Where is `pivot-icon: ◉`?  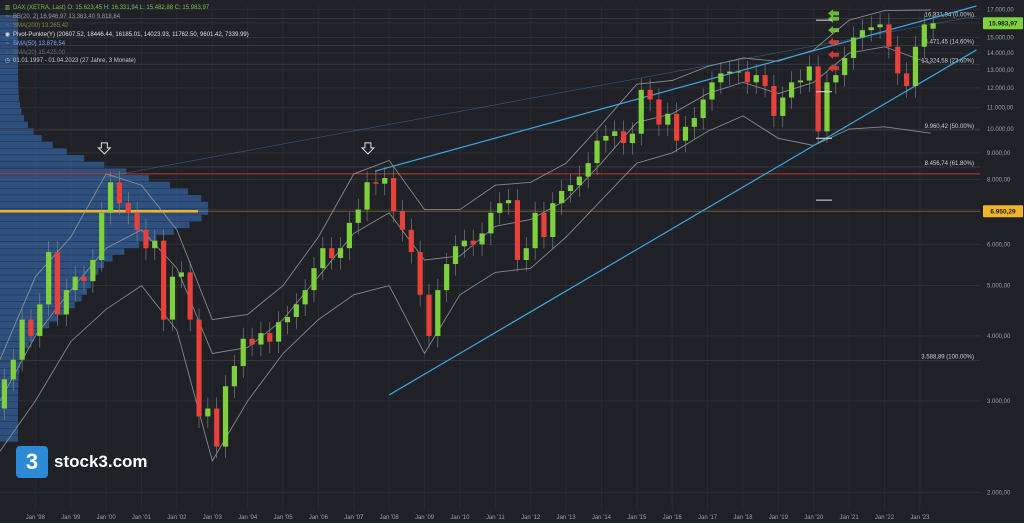
pivot-icon: ◉ is located at coordinates (7, 35).